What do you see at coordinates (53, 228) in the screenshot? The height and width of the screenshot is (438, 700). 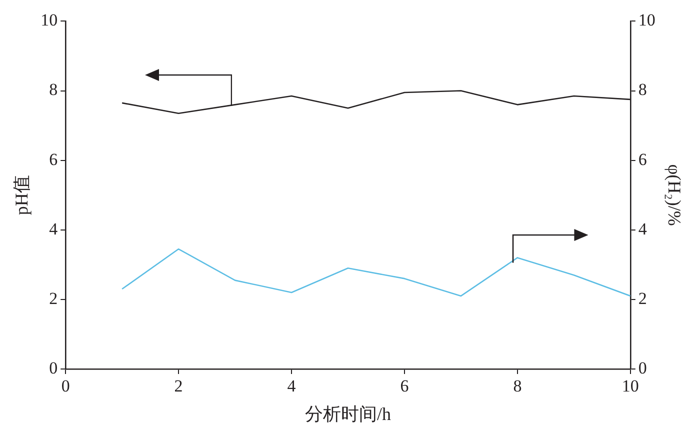 I see `y-tick-label: 4` at bounding box center [53, 228].